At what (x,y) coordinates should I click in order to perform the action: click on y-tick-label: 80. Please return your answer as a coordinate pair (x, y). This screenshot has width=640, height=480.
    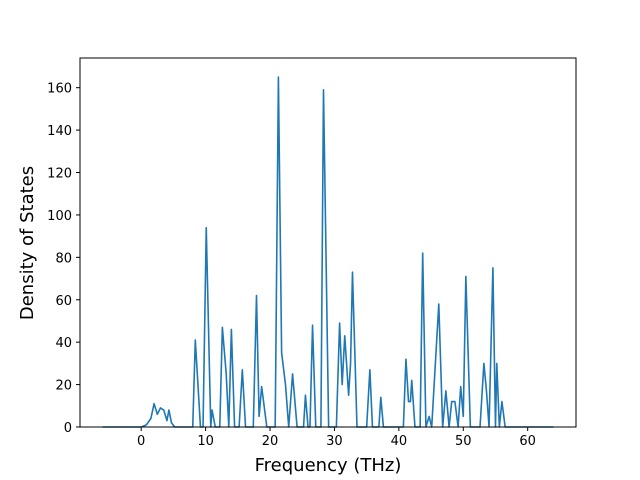
    Looking at the image, I should click on (63, 258).